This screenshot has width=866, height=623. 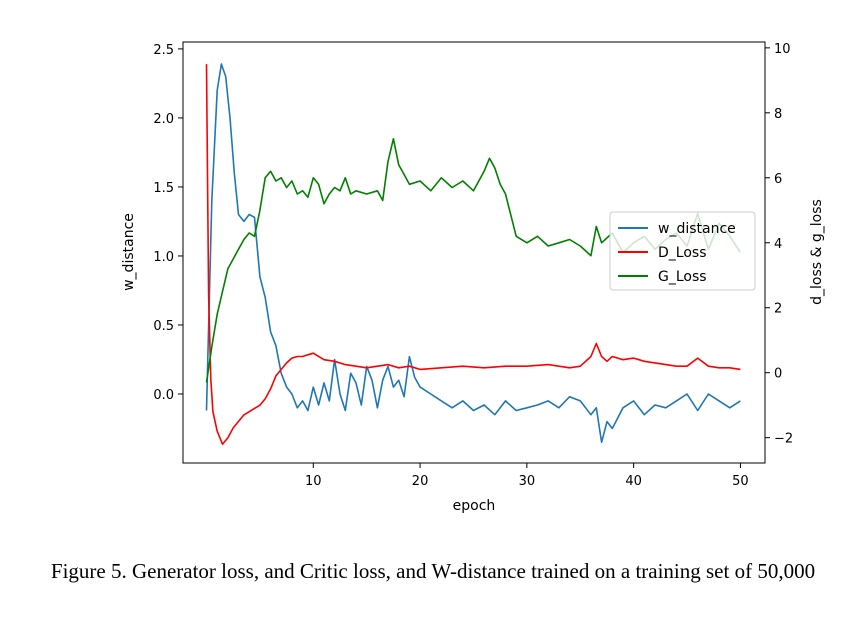 I want to click on y-right-tick-label-2: 2, so click(x=778, y=309).